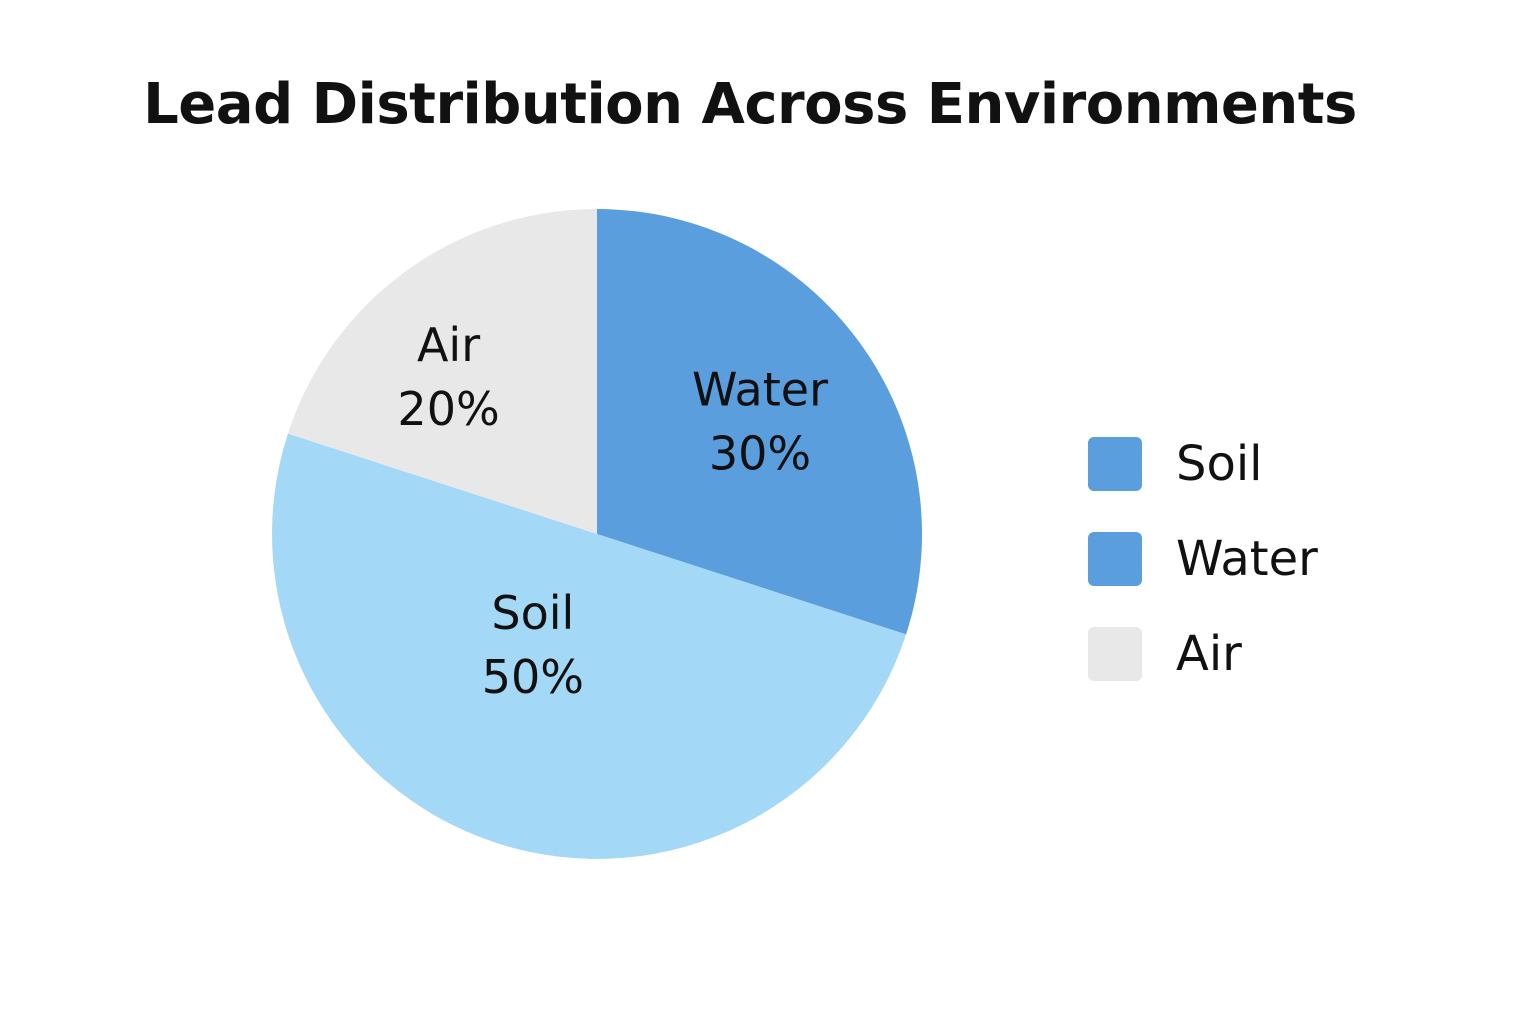  What do you see at coordinates (1115, 559) in the screenshot?
I see `legend-swatch-water` at bounding box center [1115, 559].